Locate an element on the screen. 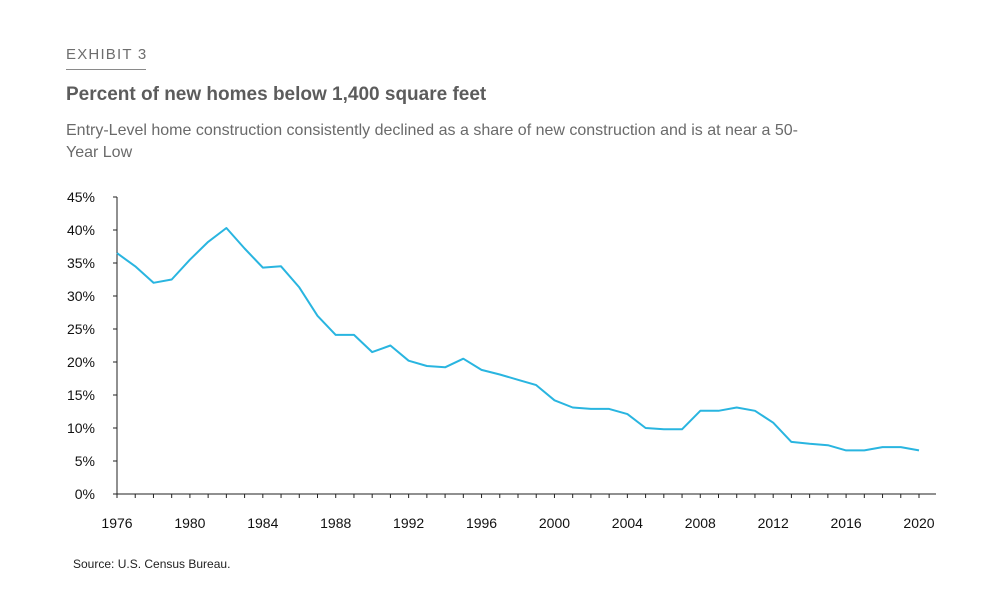  y-tick-label: 45% is located at coordinates (81, 197).